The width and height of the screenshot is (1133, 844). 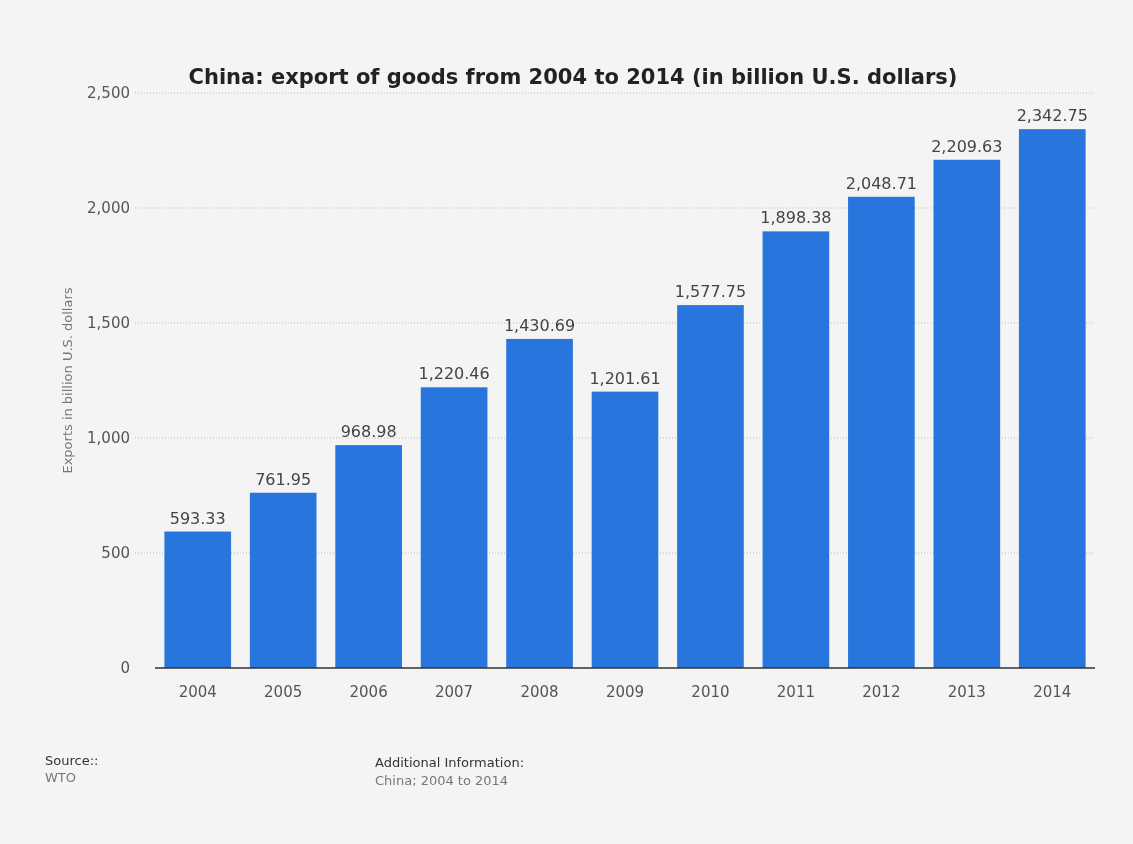 I want to click on y-tick-label: 2,000, so click(x=108, y=208).